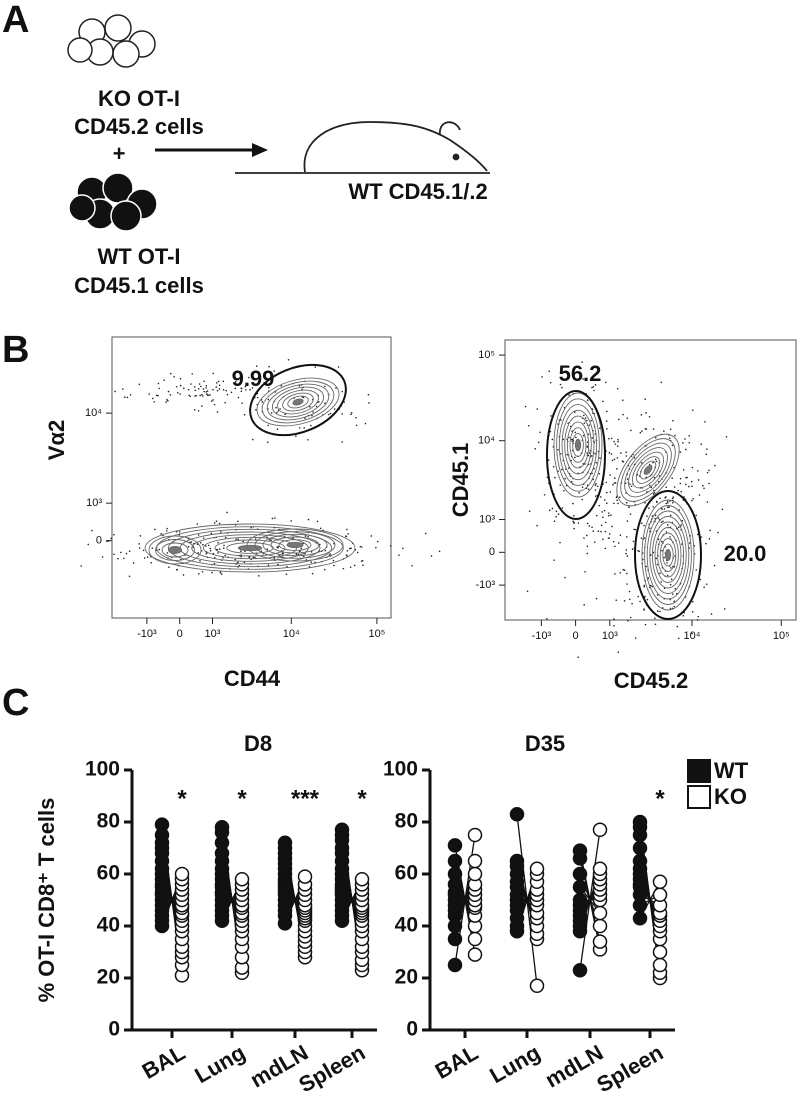 This screenshot has height=1101, width=800. I want to click on y-axis-label: CD45.1, so click(460, 480).